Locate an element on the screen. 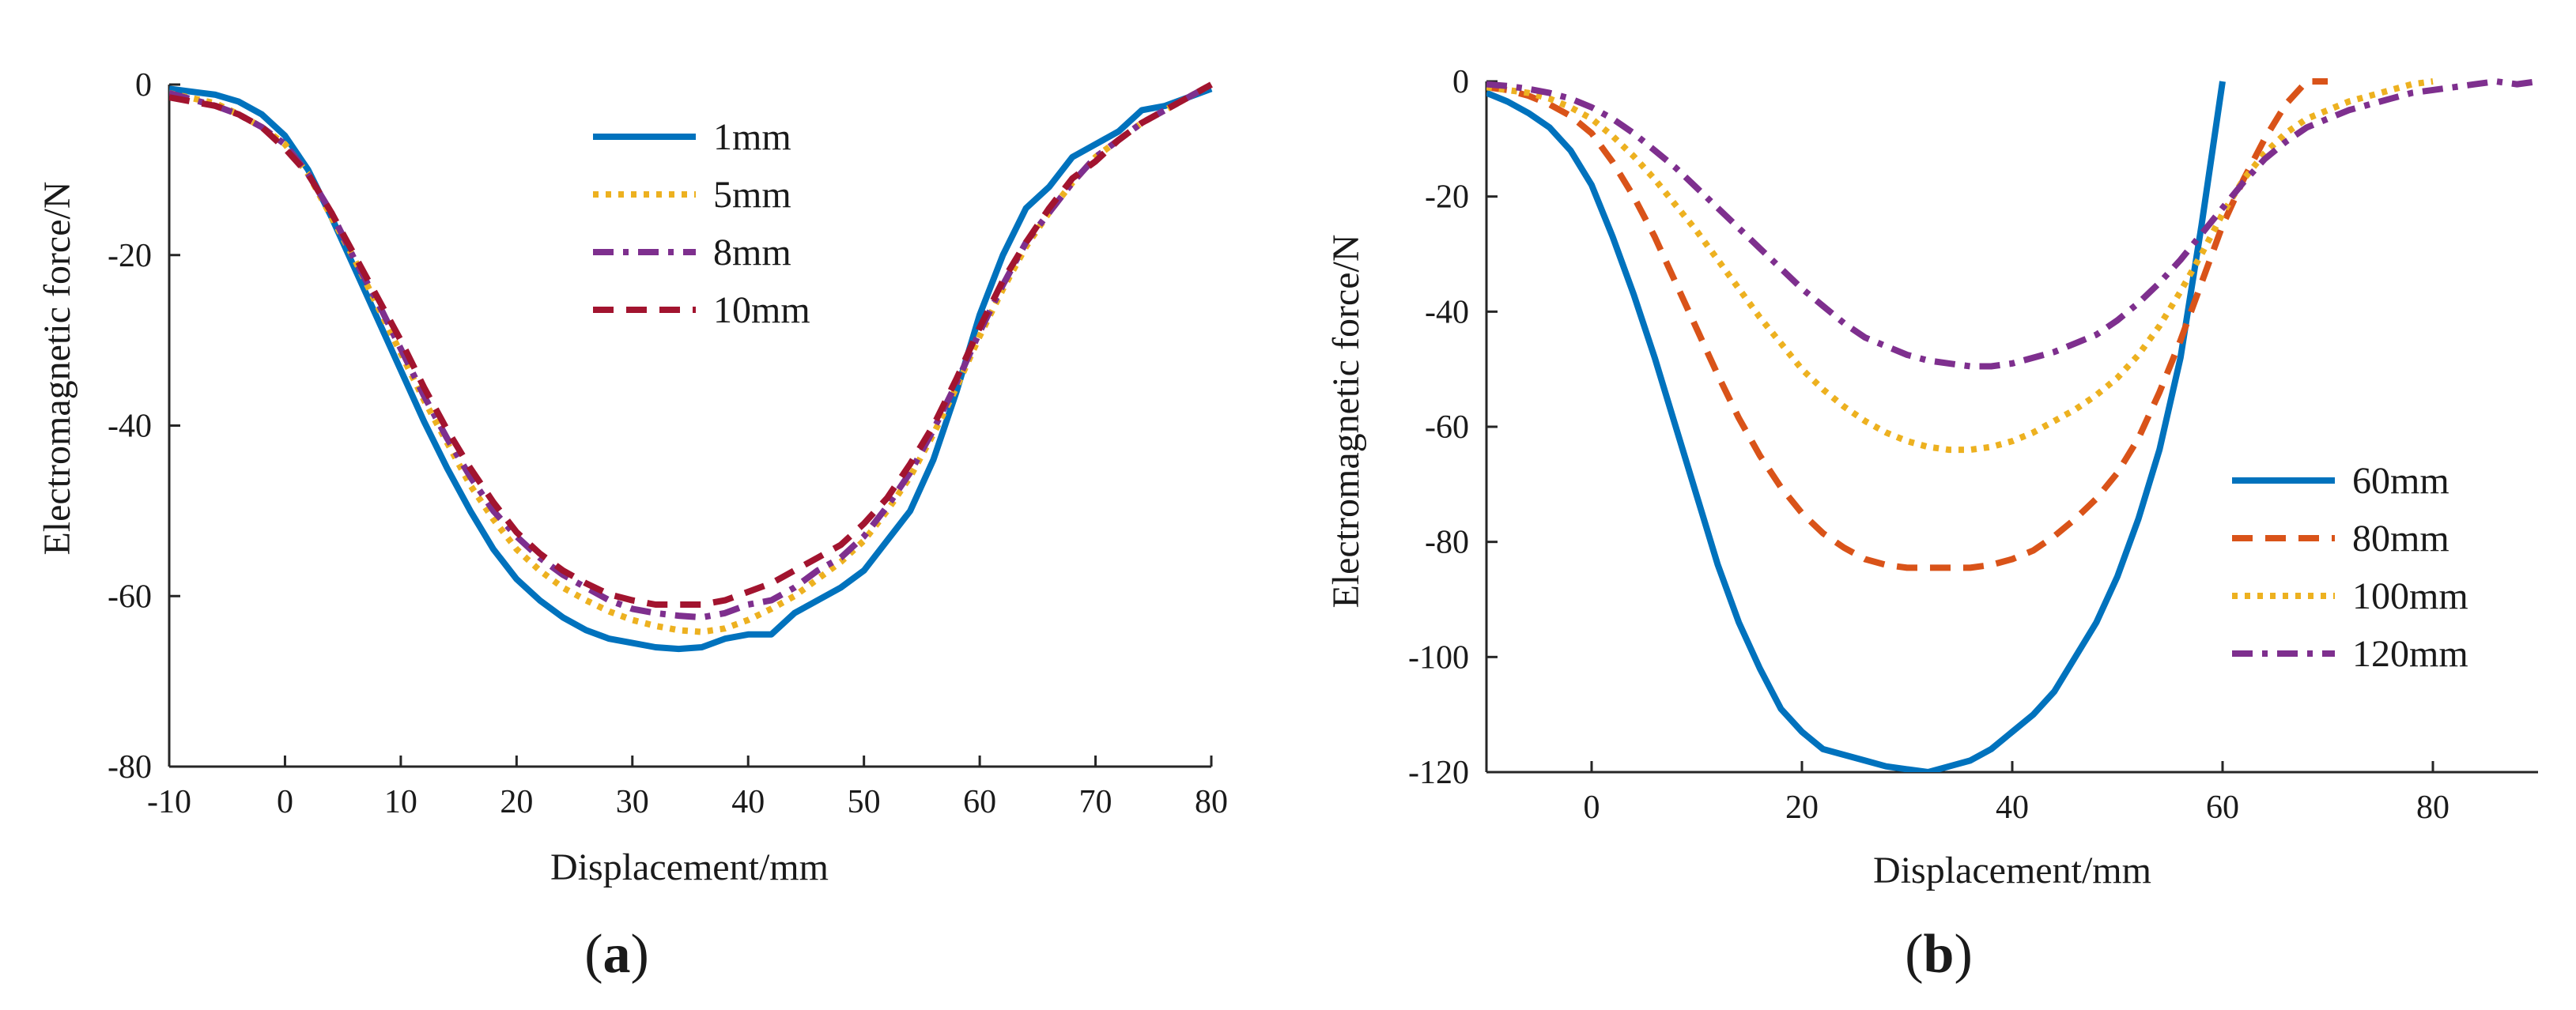 The height and width of the screenshot is (1010, 2576). panel-b-y-tick-label: 0 is located at coordinates (1460, 82).